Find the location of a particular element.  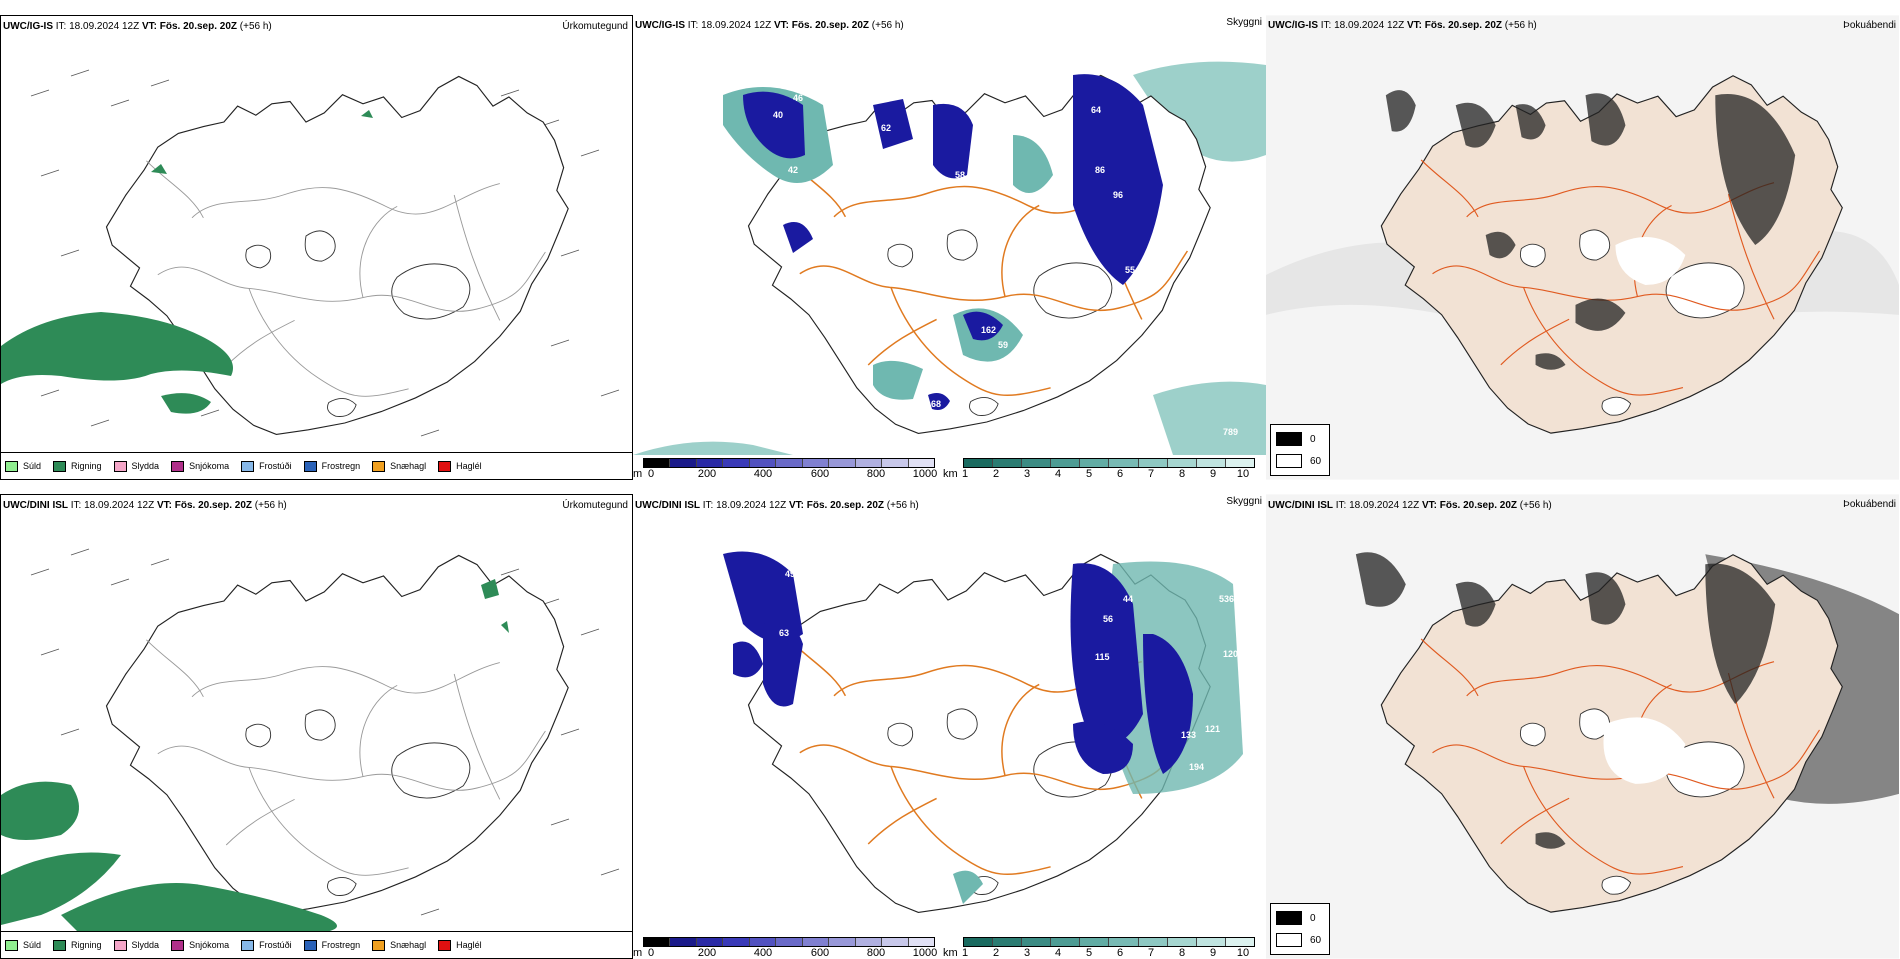

visibility-label: 194 is located at coordinates (1197, 767).